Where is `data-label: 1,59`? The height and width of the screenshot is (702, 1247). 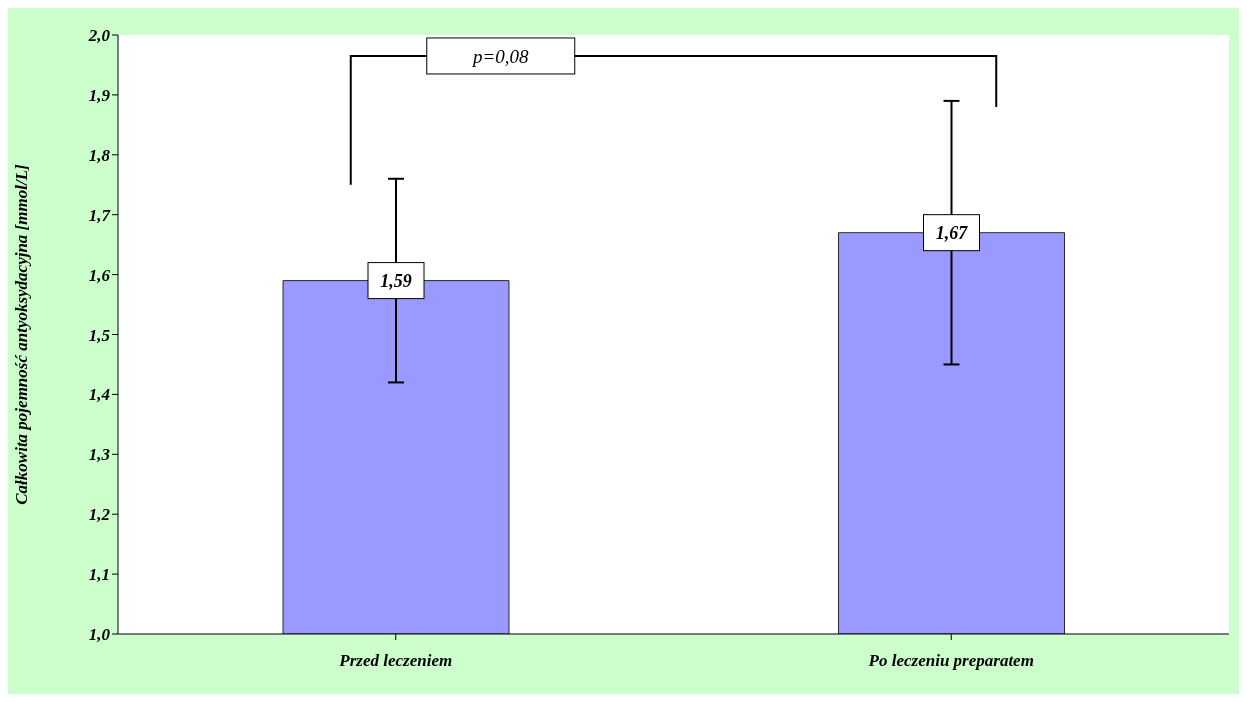
data-label: 1,59 is located at coordinates (396, 280).